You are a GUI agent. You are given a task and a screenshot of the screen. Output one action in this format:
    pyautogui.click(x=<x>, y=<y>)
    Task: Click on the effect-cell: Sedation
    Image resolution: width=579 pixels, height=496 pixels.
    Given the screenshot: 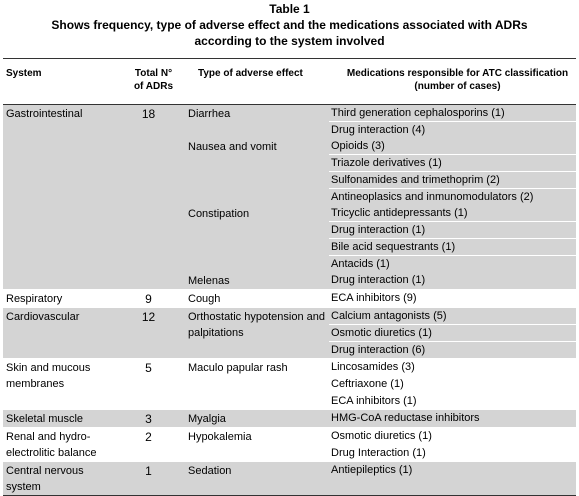 What is the action you would take?
    pyautogui.click(x=210, y=471)
    